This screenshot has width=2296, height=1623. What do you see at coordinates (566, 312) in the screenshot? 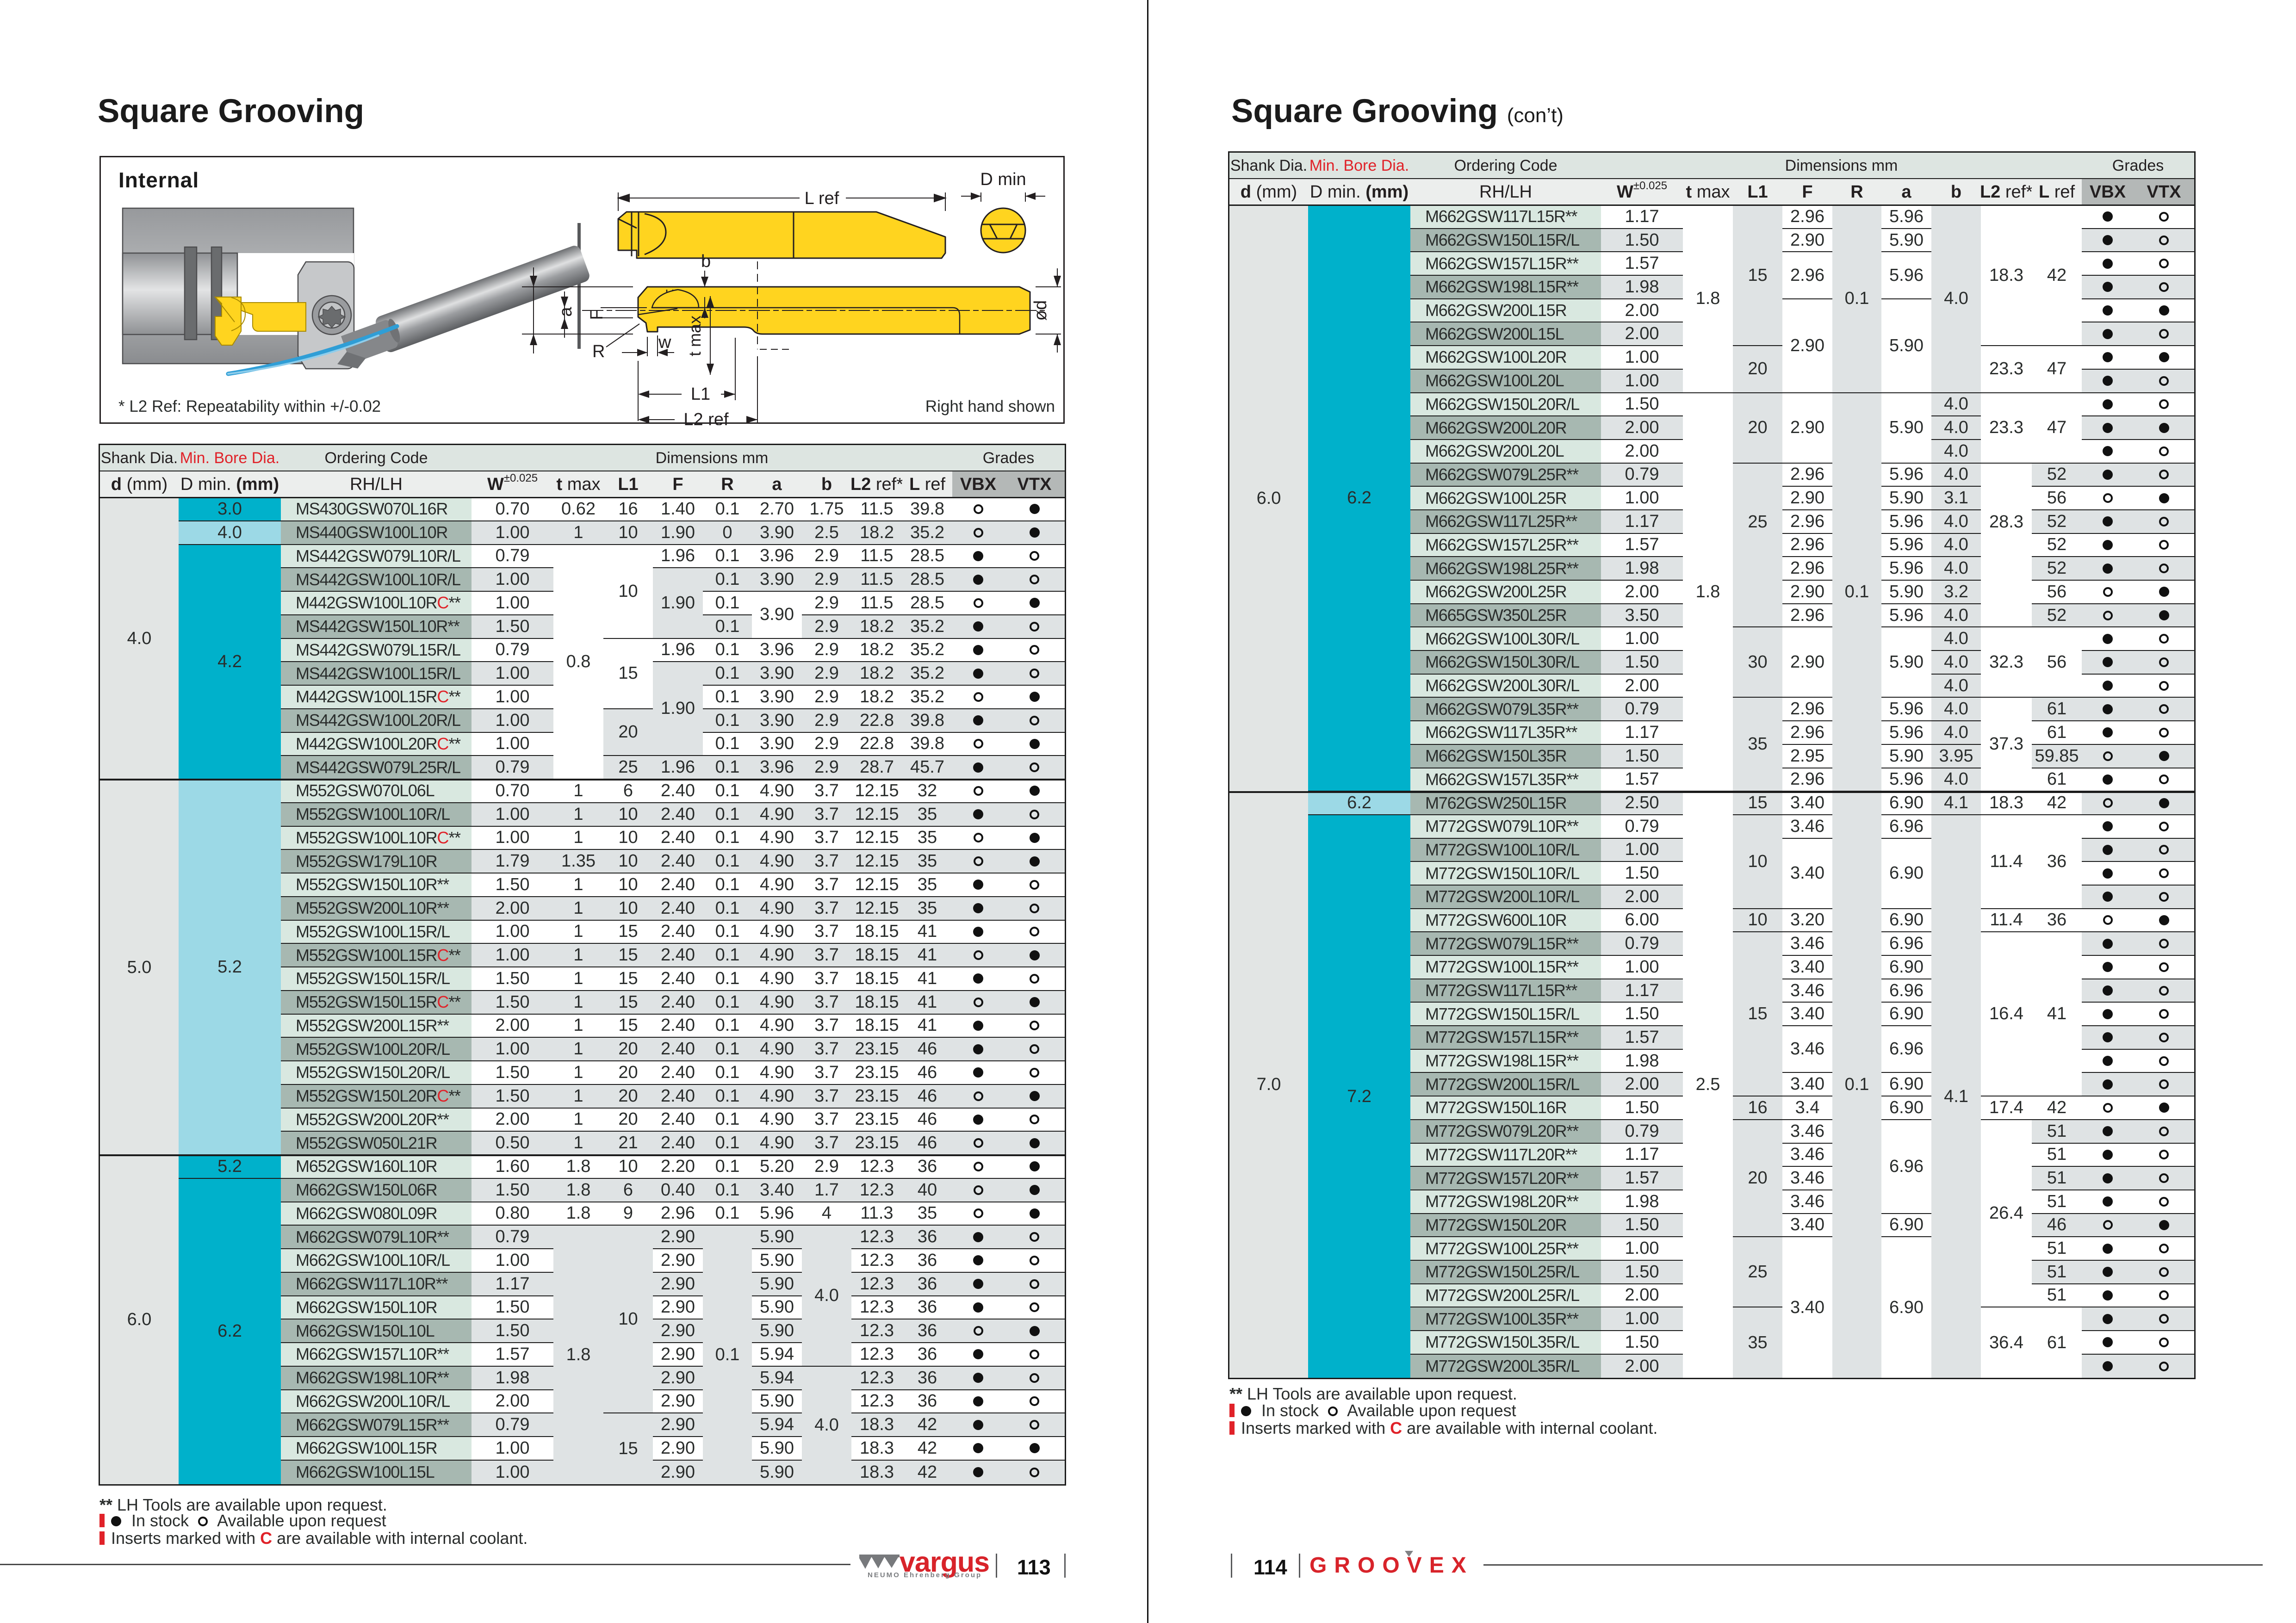
I see `svg-text: a` at bounding box center [566, 312].